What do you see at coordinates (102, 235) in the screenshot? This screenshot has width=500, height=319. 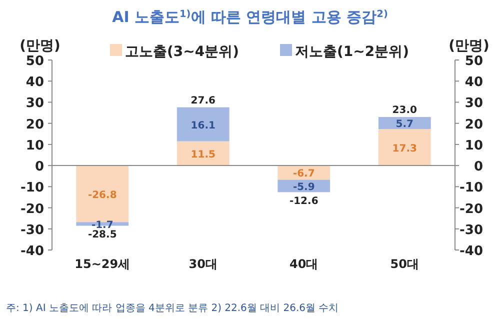 I see `total-label: -28.5` at bounding box center [102, 235].